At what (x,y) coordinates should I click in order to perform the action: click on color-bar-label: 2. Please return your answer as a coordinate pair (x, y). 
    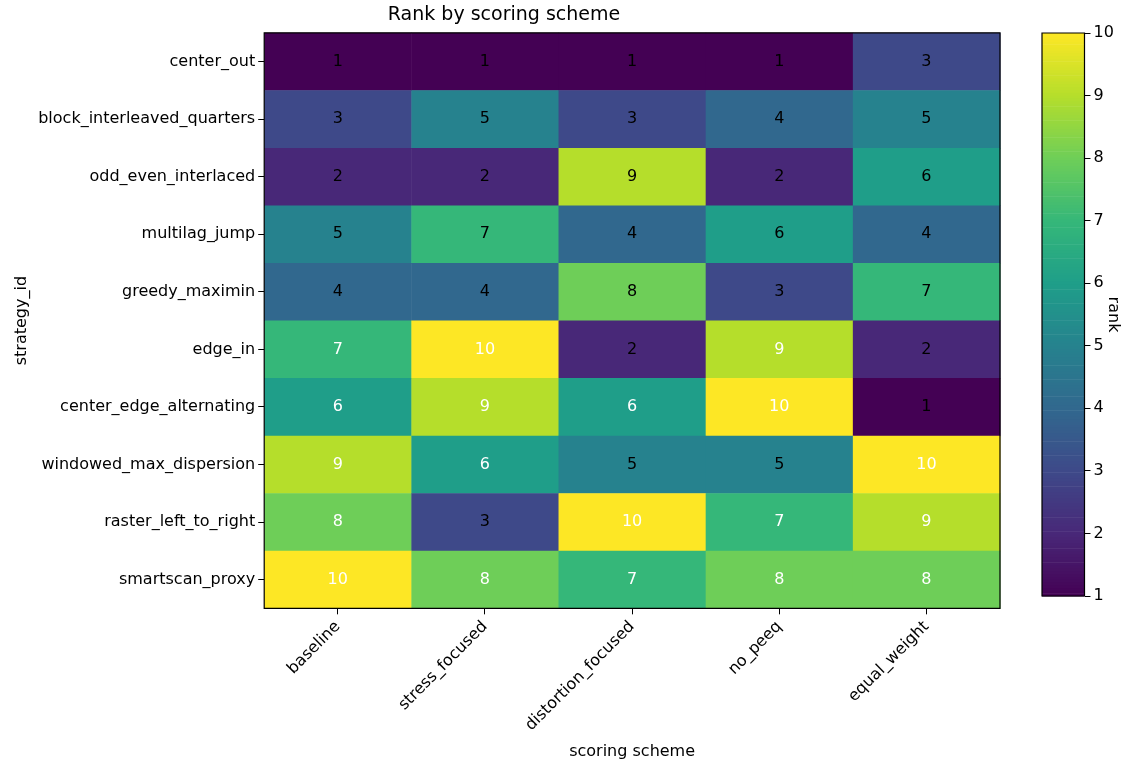
    Looking at the image, I should click on (1098, 532).